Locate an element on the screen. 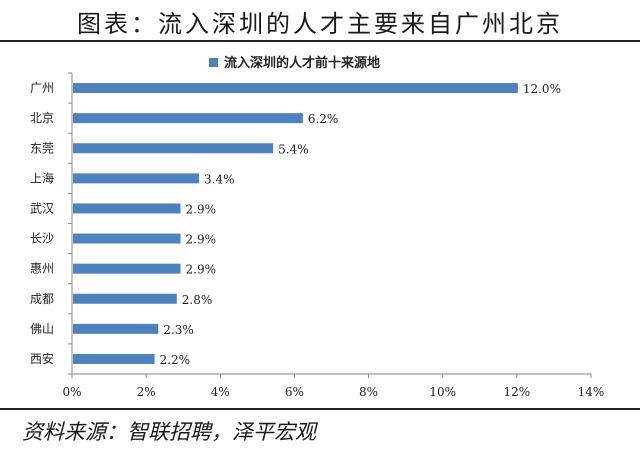  legend-label: 流入深圳的人才前十来源地 is located at coordinates (302, 63).